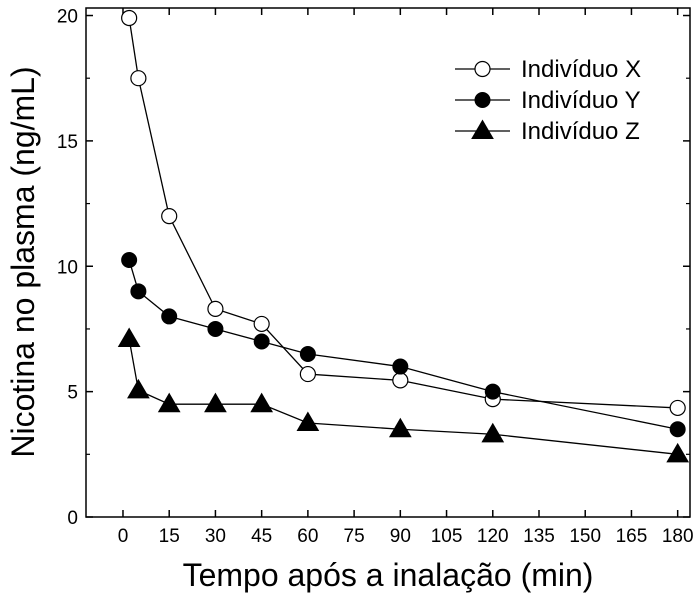 Image resolution: width=700 pixels, height=601 pixels. What do you see at coordinates (67, 267) in the screenshot?
I see `y-tick-label: 10` at bounding box center [67, 267].